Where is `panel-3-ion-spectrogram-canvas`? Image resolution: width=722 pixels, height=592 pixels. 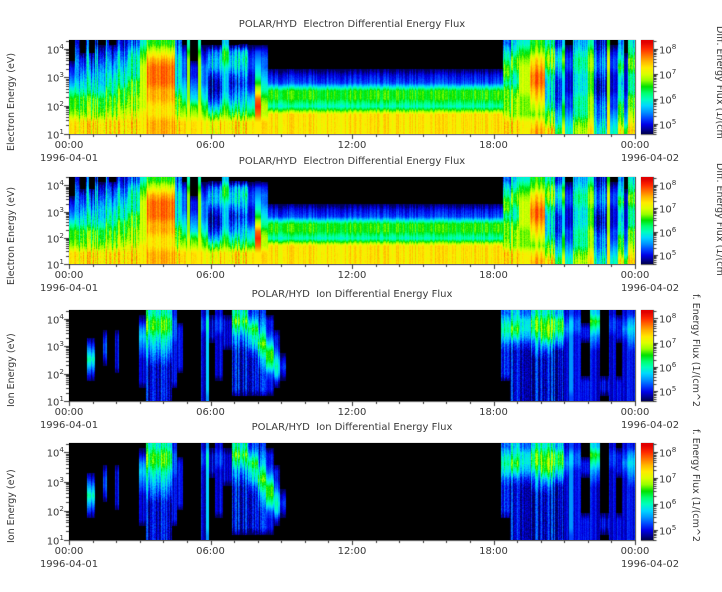 panel-3-ion-spectrogram-canvas is located at coordinates (352, 355).